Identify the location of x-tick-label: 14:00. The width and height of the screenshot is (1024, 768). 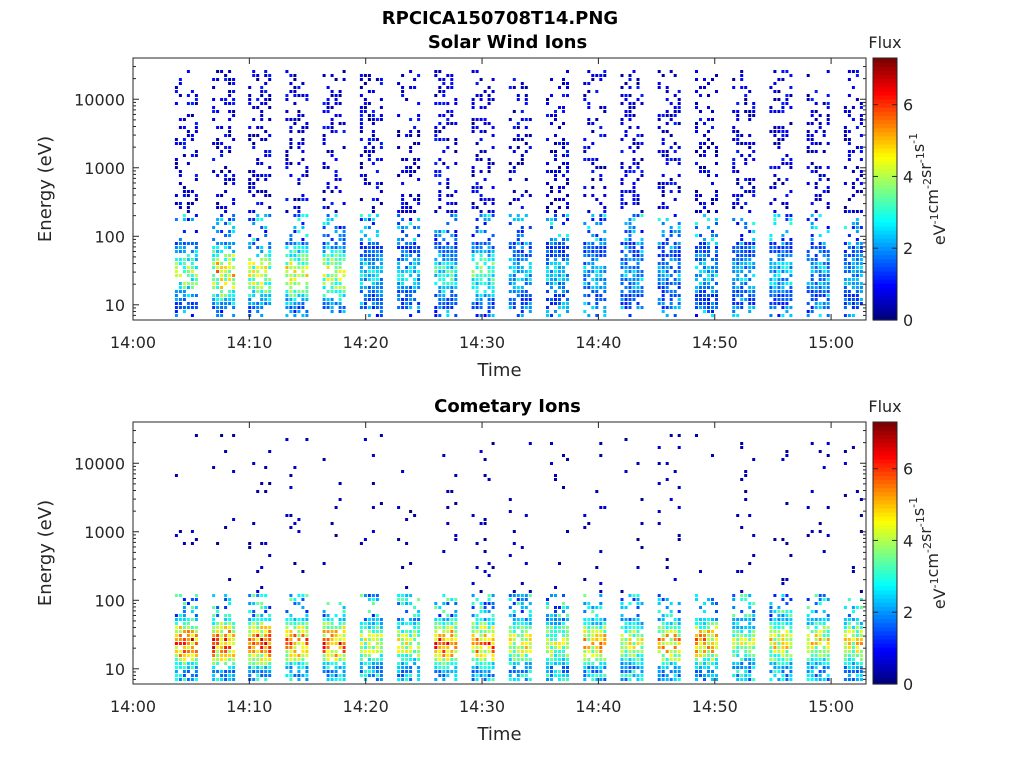
(133, 342).